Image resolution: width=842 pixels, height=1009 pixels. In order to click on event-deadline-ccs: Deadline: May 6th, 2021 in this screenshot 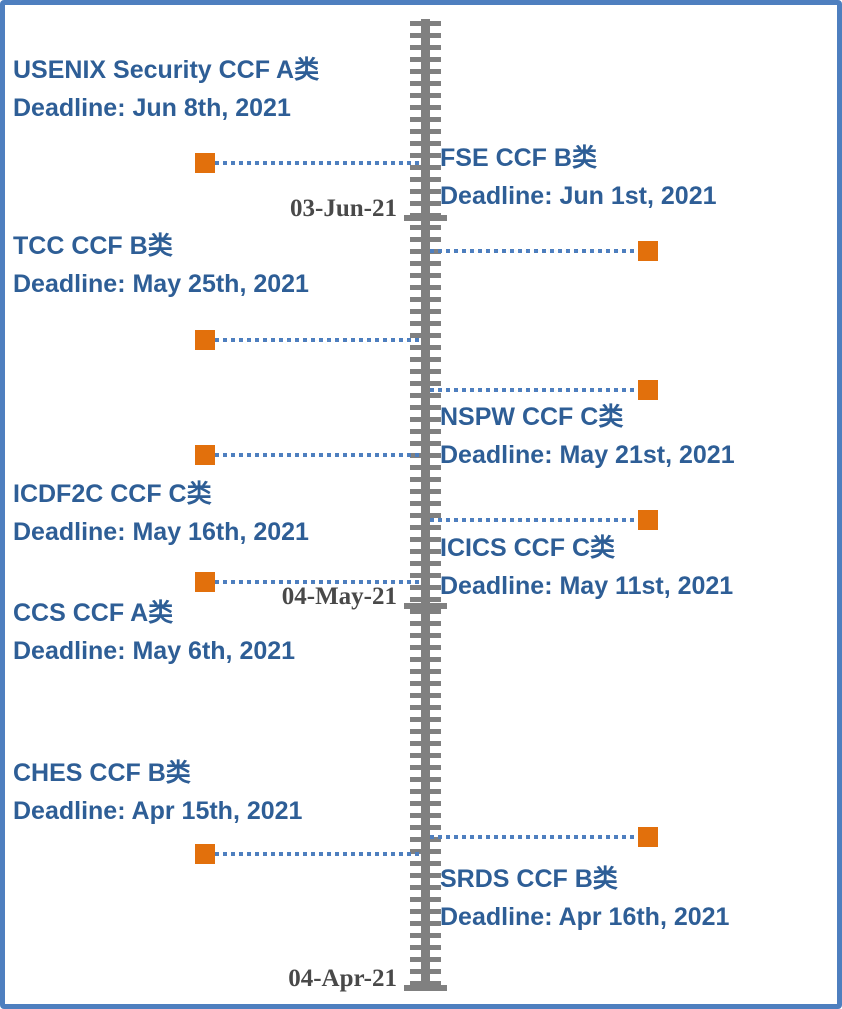, I will do `click(154, 651)`.